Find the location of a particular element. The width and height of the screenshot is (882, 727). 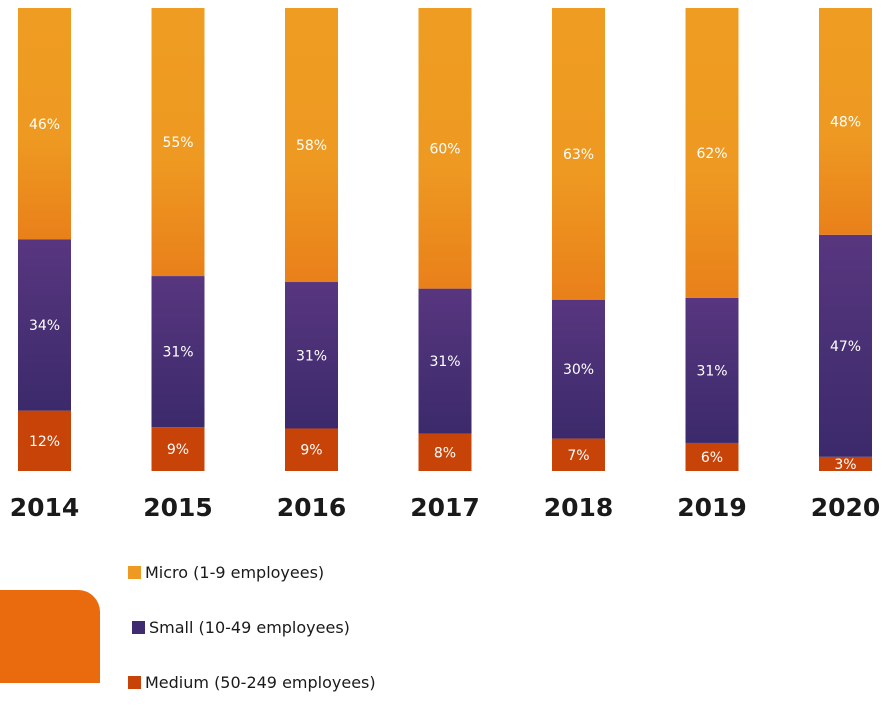

legend-swatch-small is located at coordinates (138, 627).